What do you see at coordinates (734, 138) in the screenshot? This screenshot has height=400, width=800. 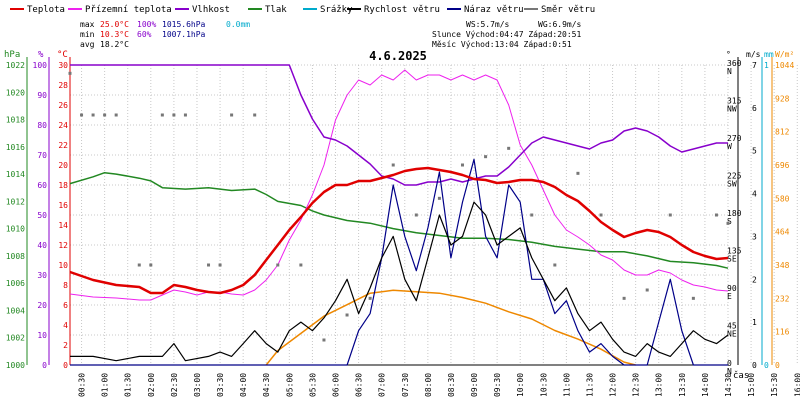 I see `dir-tick-label: 270` at bounding box center [734, 138].